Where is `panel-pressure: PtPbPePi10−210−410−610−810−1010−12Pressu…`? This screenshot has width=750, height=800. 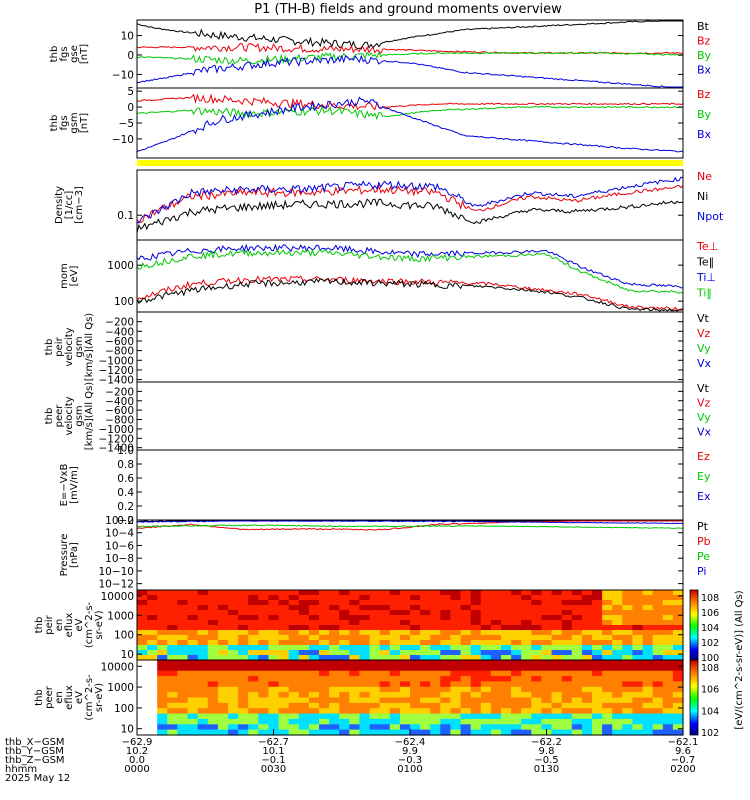
panel-pressure: PtPbPePi10−210−410−610−810−1010−12Pressu… is located at coordinates (385, 553).